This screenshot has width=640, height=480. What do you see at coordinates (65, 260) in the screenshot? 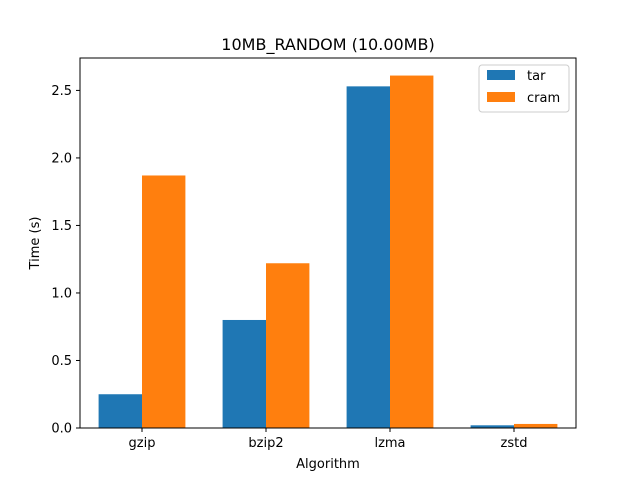
I see `y-axis-ticks: 0.0 0.5 1.0 1.5 2.0 2.5` at bounding box center [65, 260].